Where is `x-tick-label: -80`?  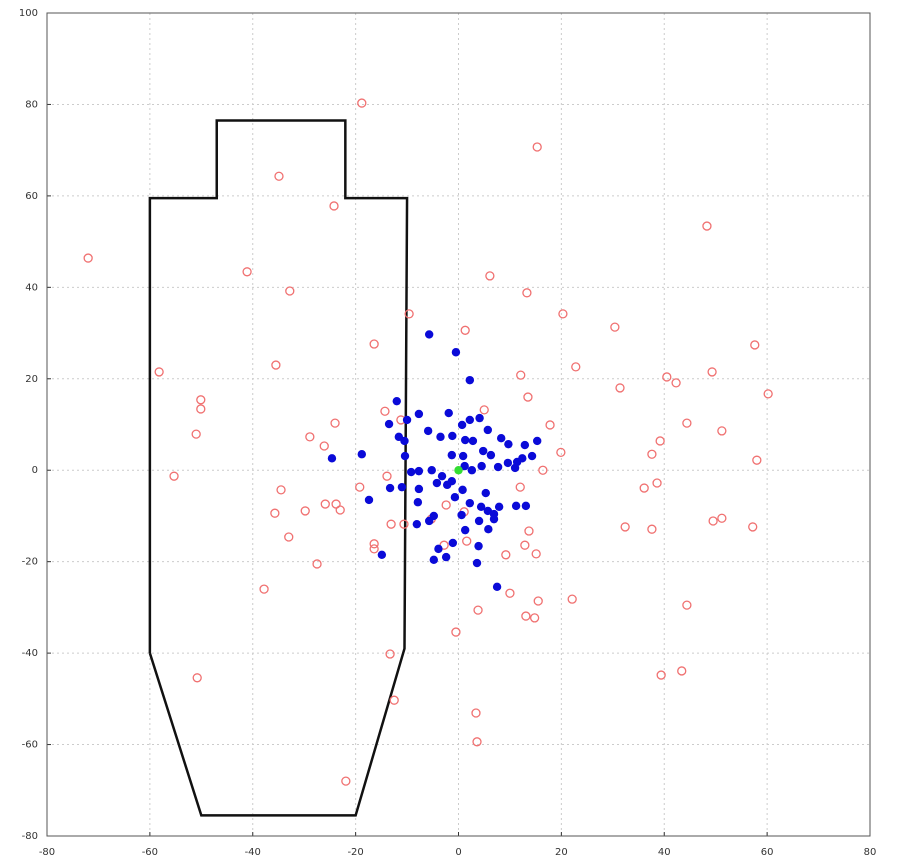 x-tick-label: -80 is located at coordinates (47, 852).